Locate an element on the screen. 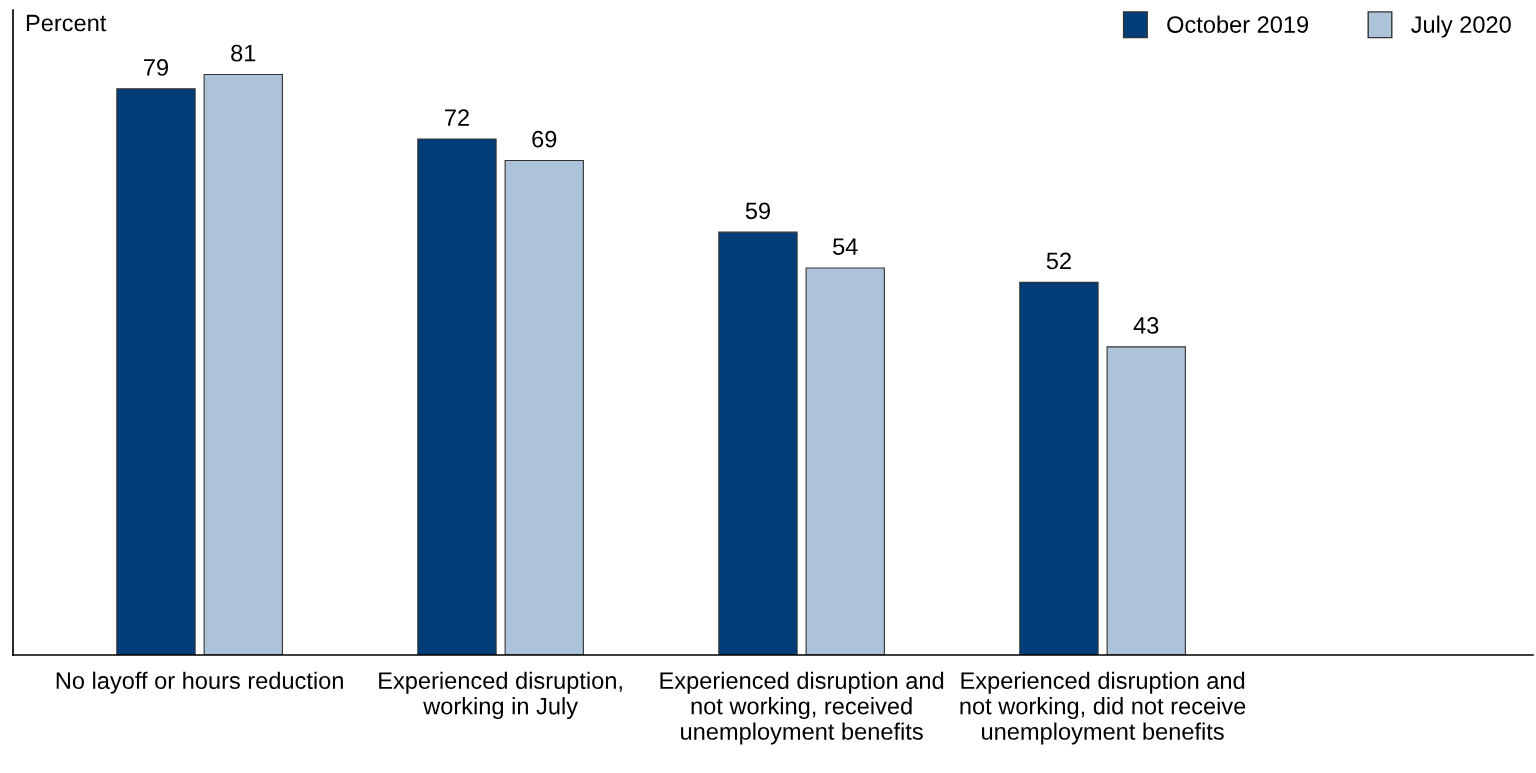 The height and width of the screenshot is (773, 1536). legend-label: July 2020 is located at coordinates (1461, 26).